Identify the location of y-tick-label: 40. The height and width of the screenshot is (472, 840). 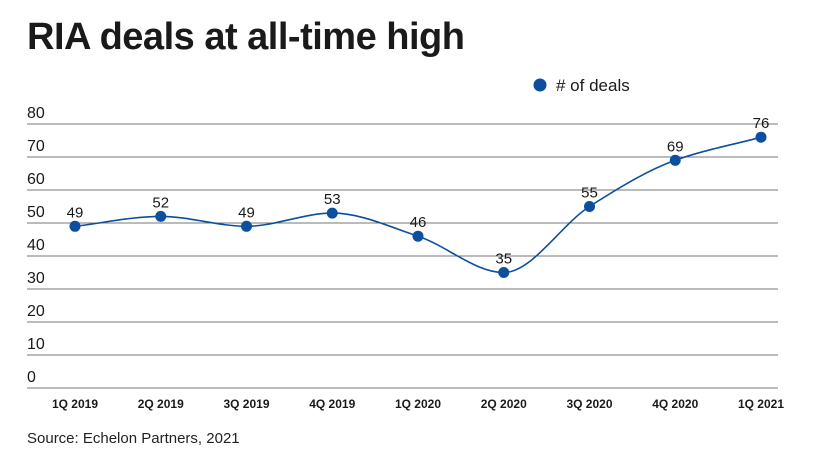
(36, 245).